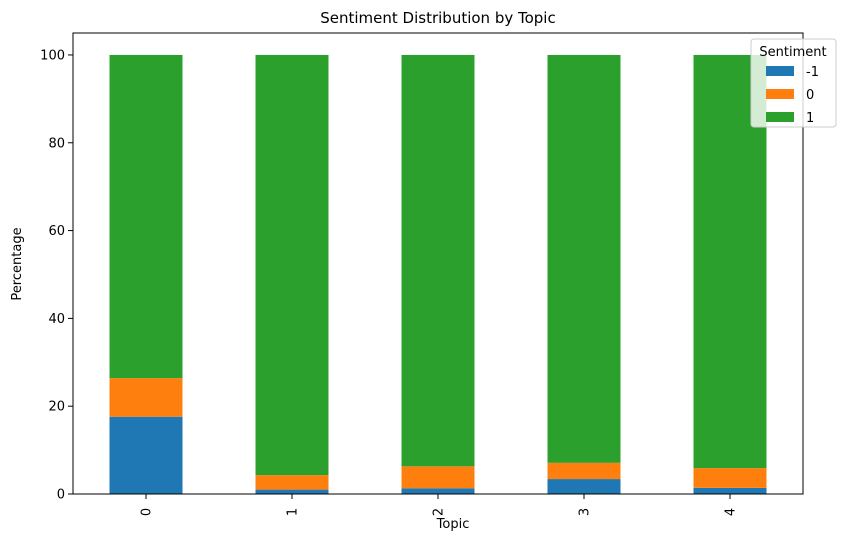 The image size is (850, 542). Describe the element at coordinates (52, 55) in the screenshot. I see `y-tick-label: 100` at that location.